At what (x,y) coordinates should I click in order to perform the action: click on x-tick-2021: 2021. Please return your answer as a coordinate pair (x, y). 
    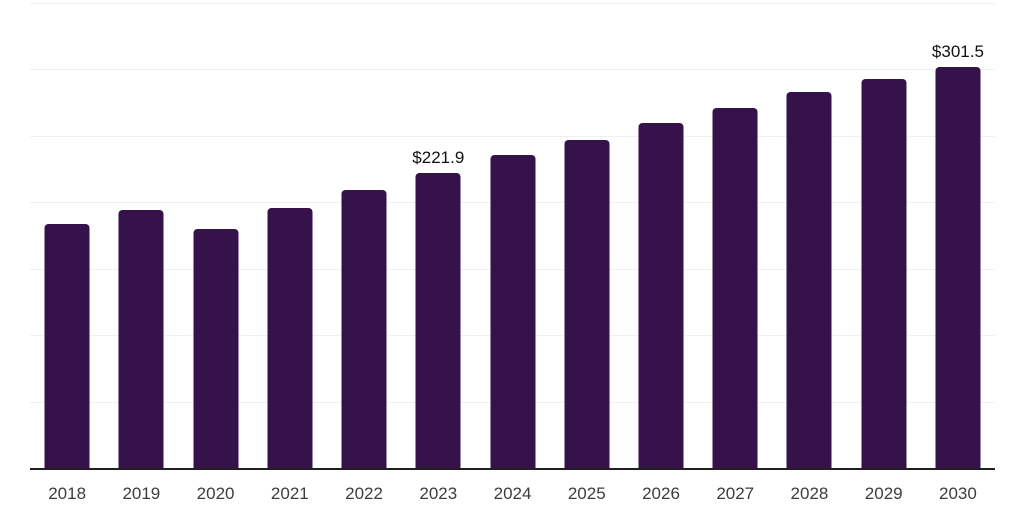
    Looking at the image, I should click on (289, 493).